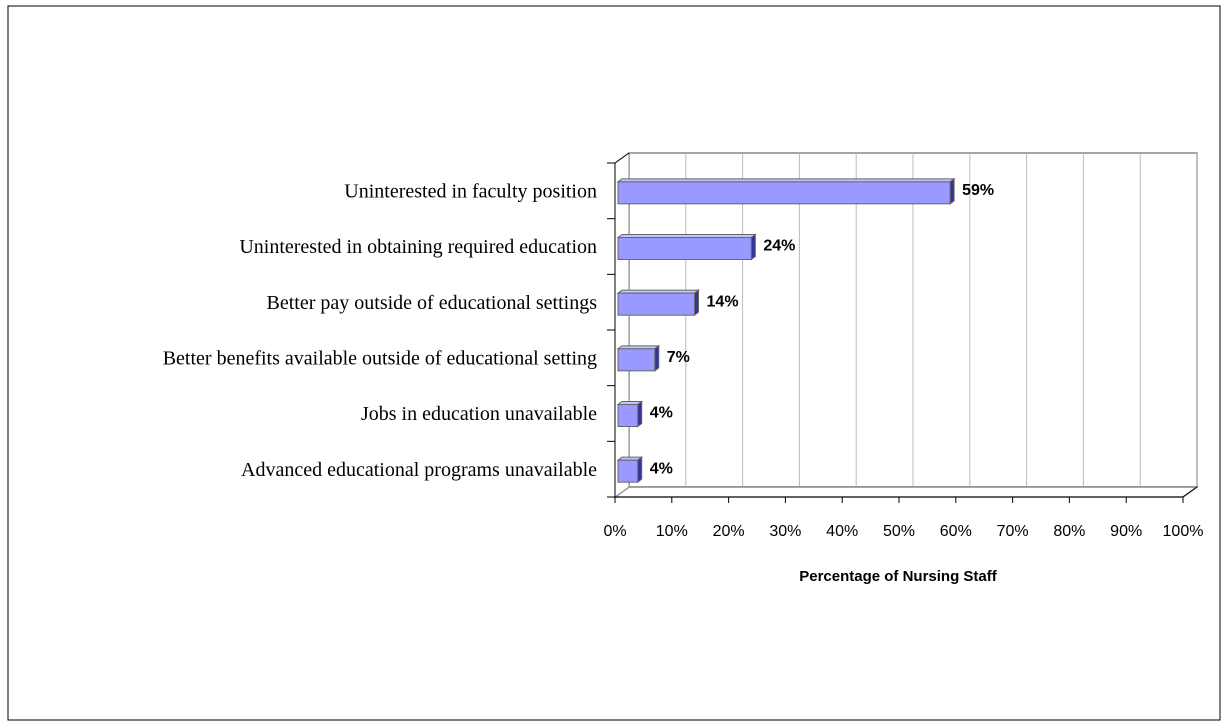  What do you see at coordinates (1183, 531) in the screenshot?
I see `x-tick-label: 100%` at bounding box center [1183, 531].